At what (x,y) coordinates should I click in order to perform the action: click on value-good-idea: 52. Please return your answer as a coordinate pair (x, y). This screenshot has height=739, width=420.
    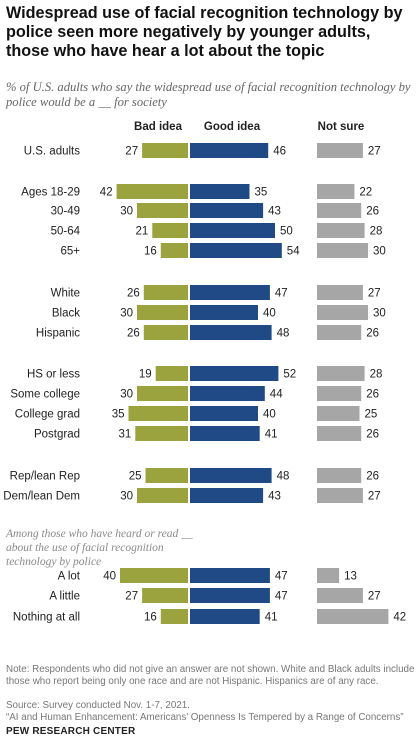
    Looking at the image, I should click on (289, 375).